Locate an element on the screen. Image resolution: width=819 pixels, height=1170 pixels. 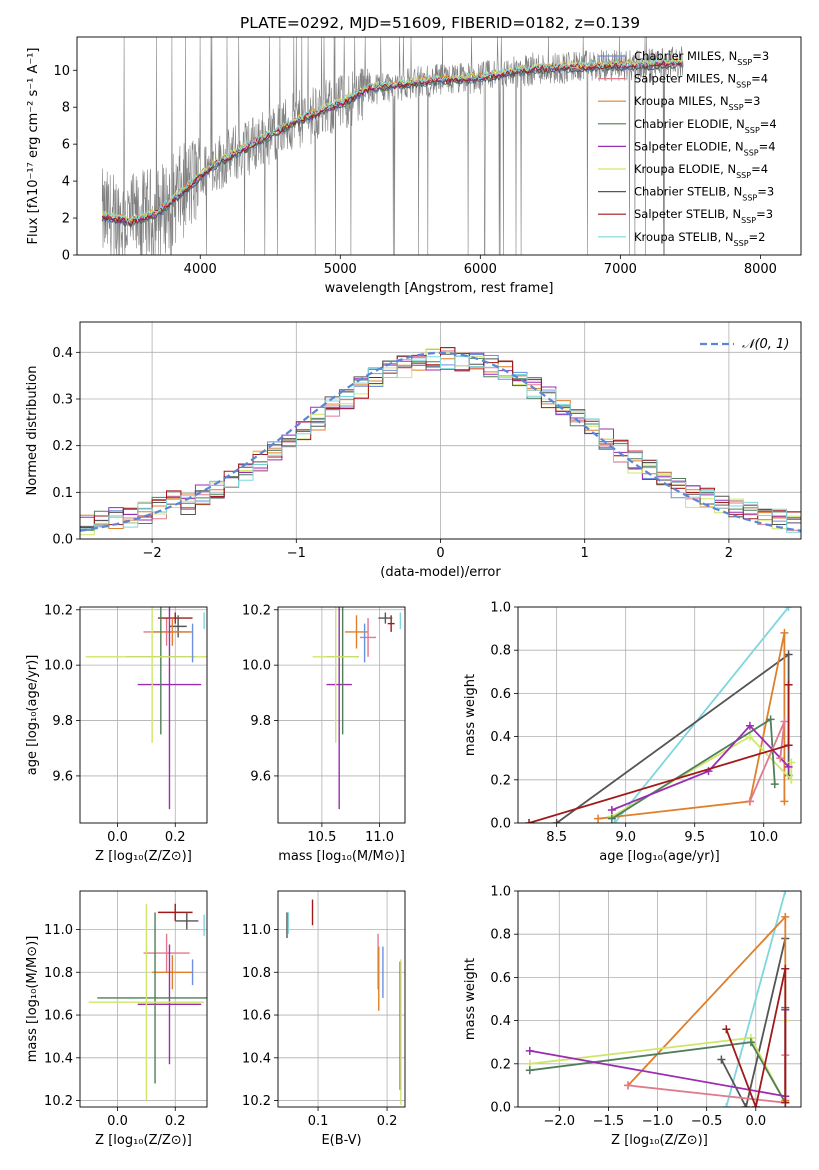
legend-label: Kroupa STELIB, NSSP=2 is located at coordinates (699, 239).